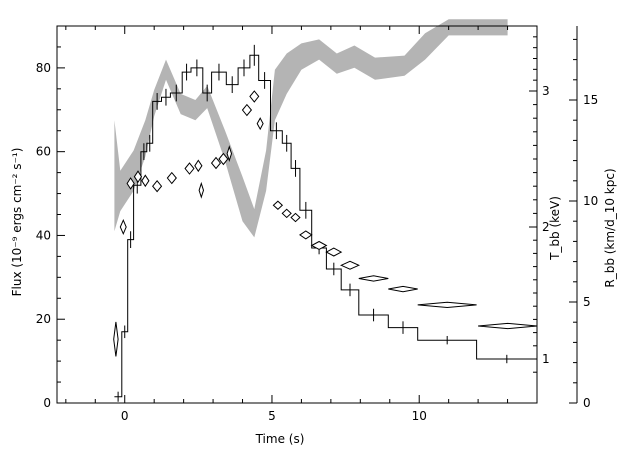 This screenshot has height=462, width=640. I want to click on y-left-tick-label: 60, so click(43, 152).